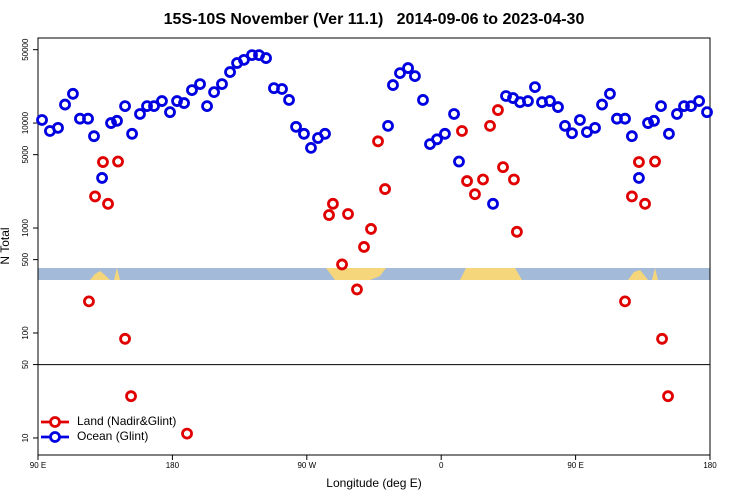  I want to click on x-axis-label: Longitude (deg E), so click(373, 483).